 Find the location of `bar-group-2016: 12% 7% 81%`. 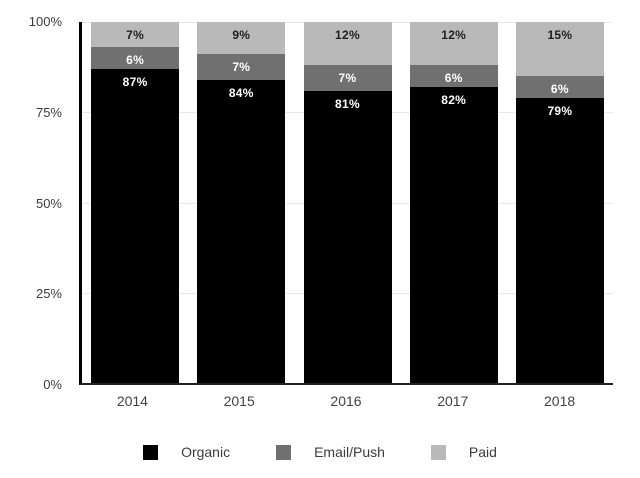

bar-group-2016: 12% 7% 81% is located at coordinates (347, 202).